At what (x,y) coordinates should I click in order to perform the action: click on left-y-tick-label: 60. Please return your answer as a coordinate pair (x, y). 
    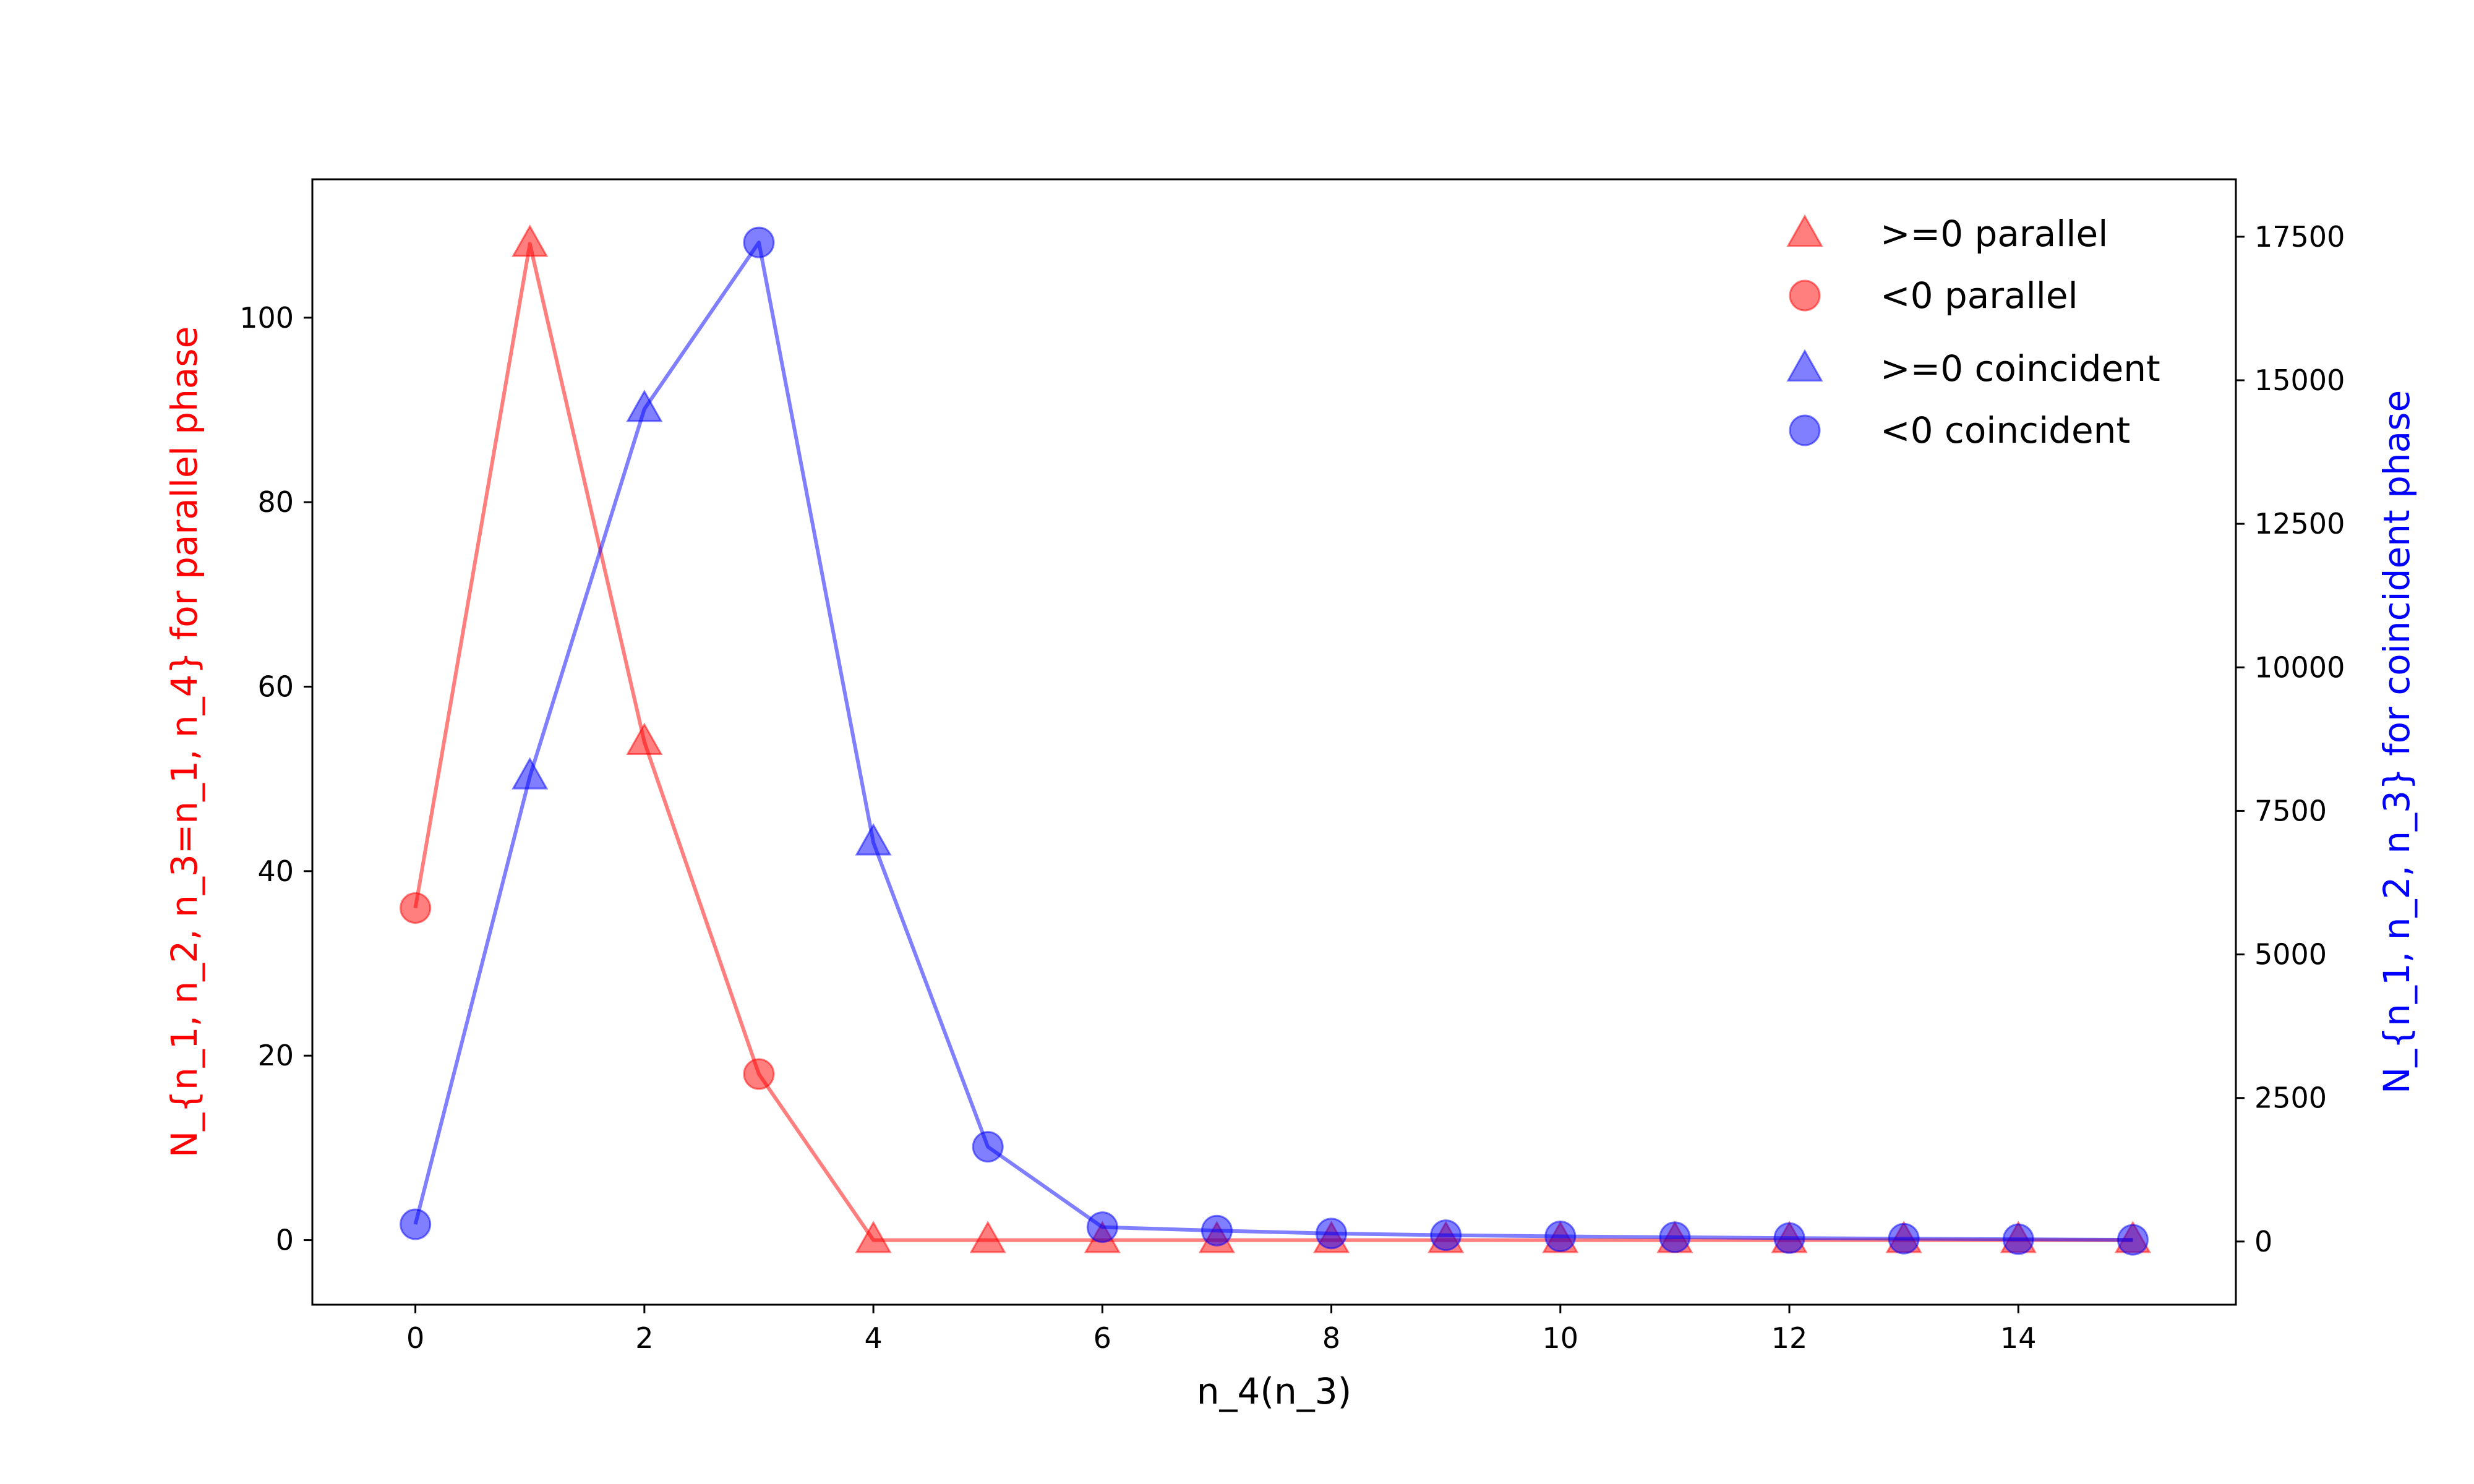
    Looking at the image, I should click on (275, 686).